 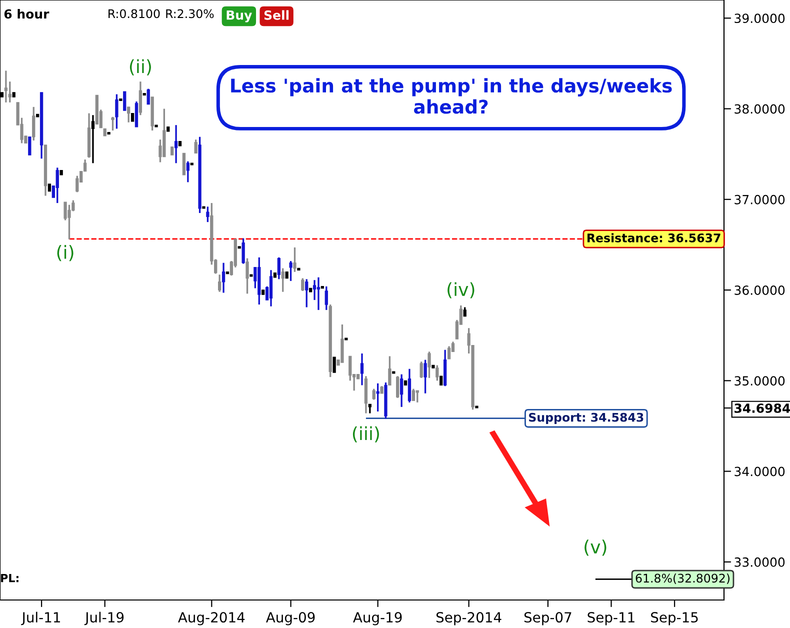 What do you see at coordinates (190, 13) in the screenshot?
I see `annotation: R:2.30%` at bounding box center [190, 13].